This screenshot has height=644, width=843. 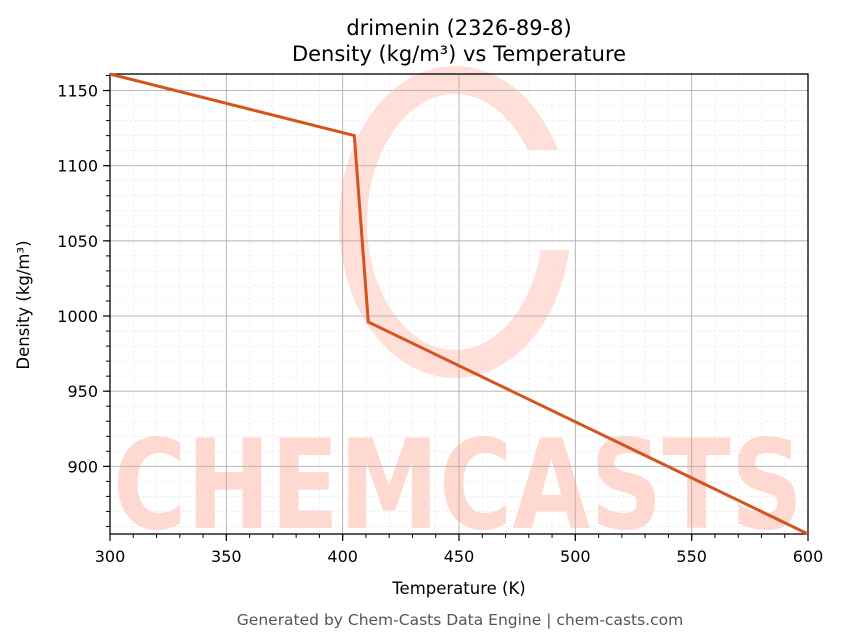 I want to click on y-tick-label: 1150, so click(x=77, y=91).